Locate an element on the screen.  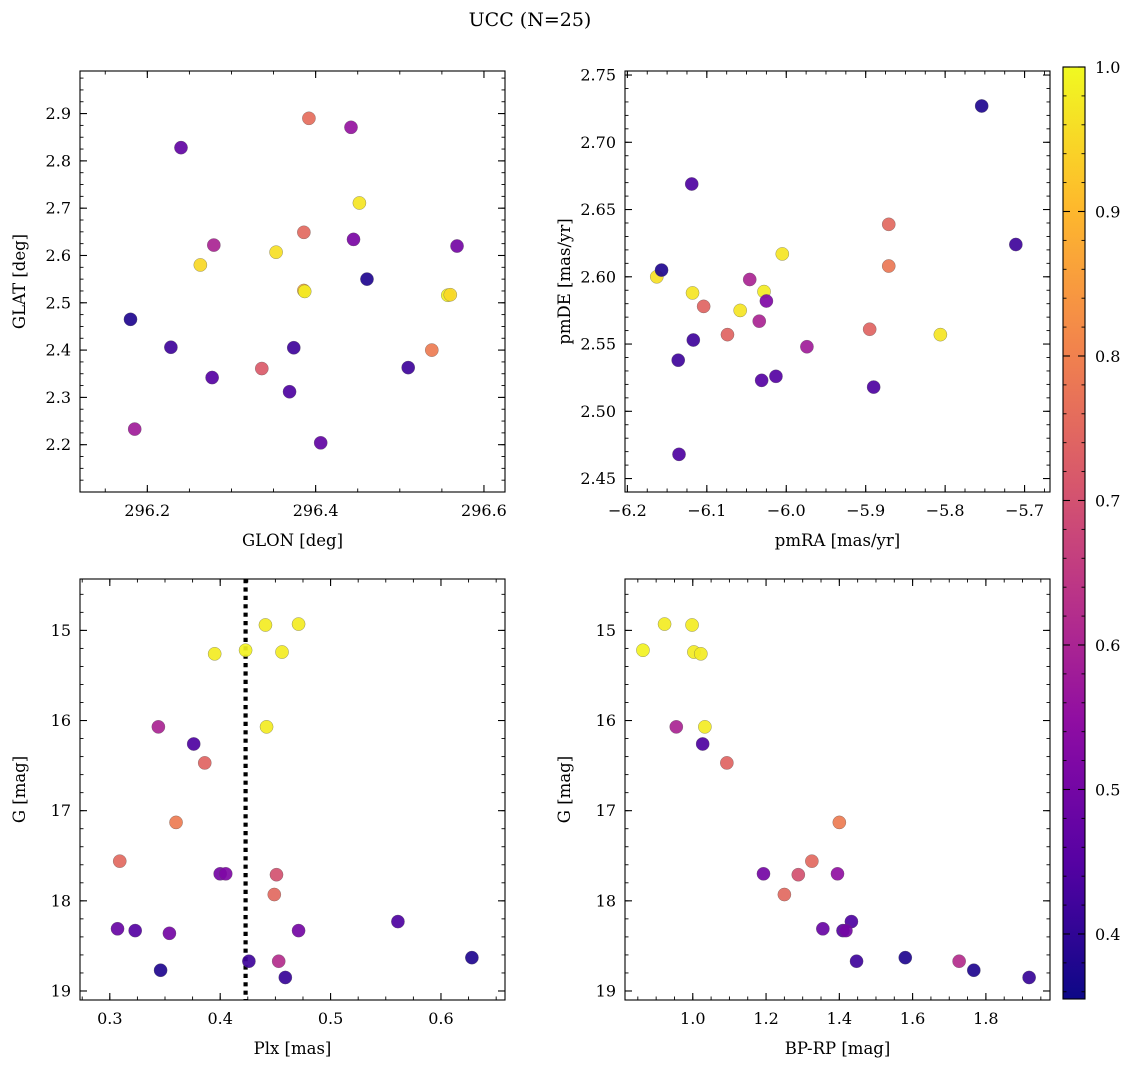
x-axis-label: BP-RP [mag] is located at coordinates (838, 1048).